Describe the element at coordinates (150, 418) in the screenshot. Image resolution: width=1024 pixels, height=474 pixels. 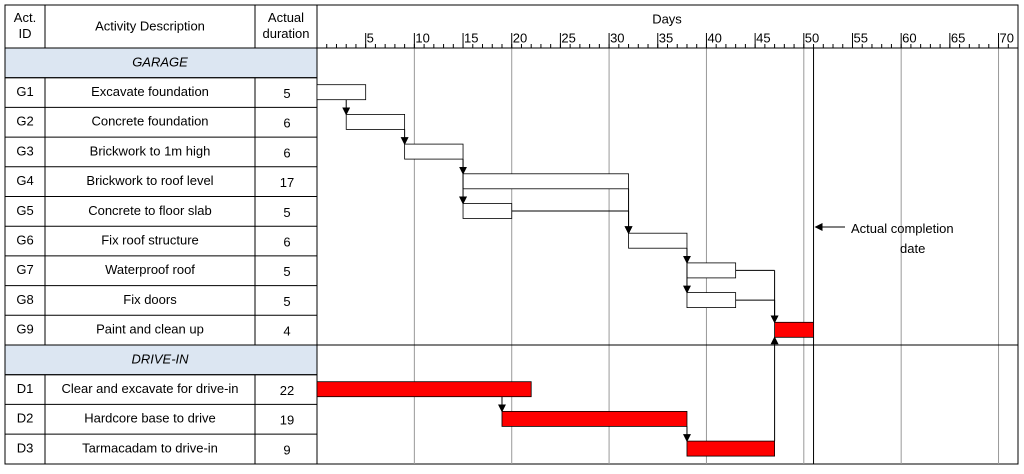
I see `task-description: Hardcore base to drive` at that location.